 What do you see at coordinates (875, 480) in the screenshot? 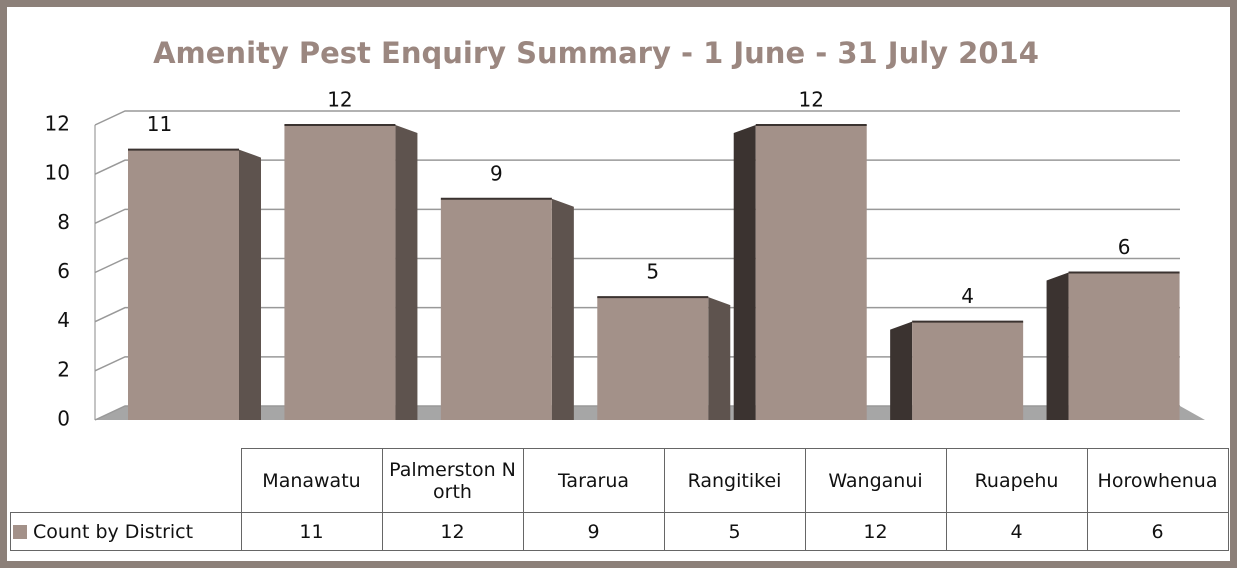
I see `x-tick-label: Wanganui` at bounding box center [875, 480].